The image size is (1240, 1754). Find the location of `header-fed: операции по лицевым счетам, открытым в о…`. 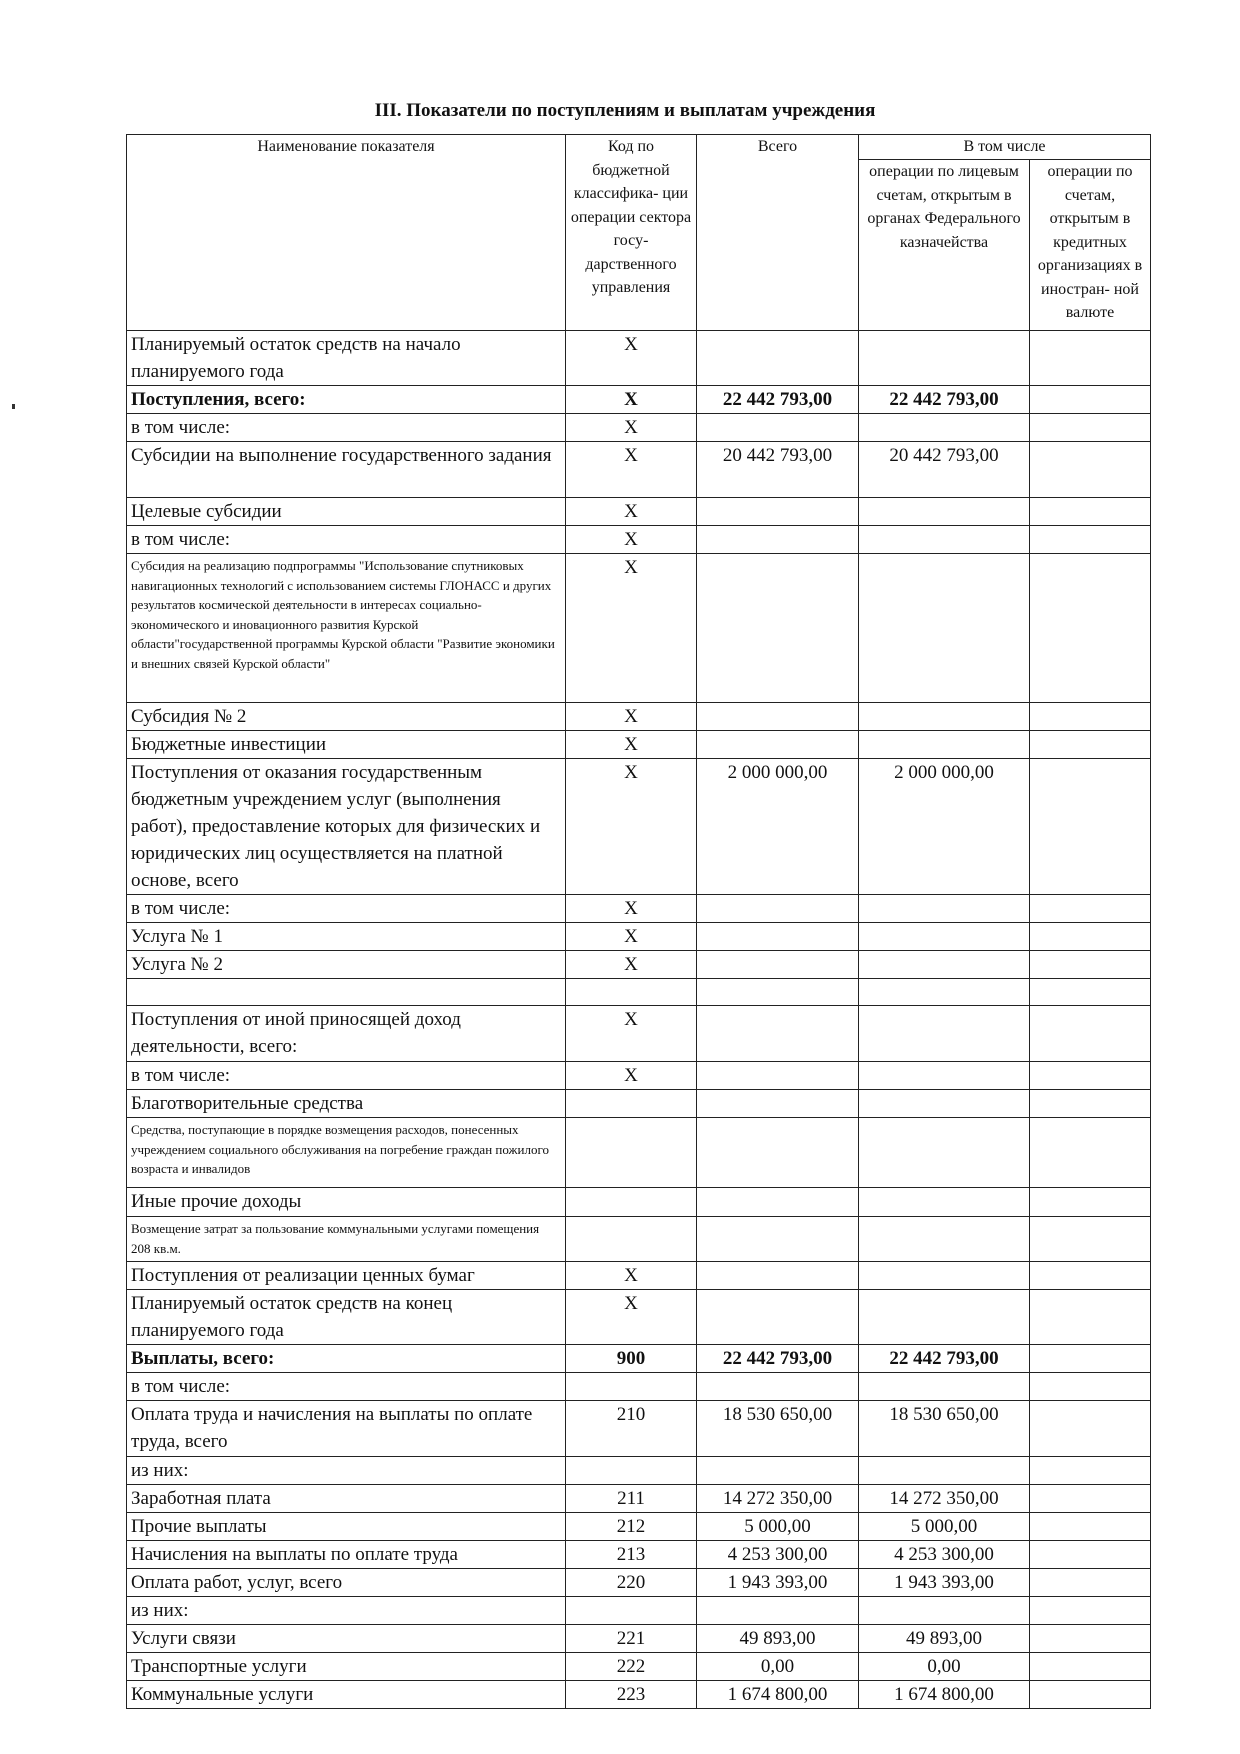

header-fed: операции по лицевым счетам, открытым в о… is located at coordinates (944, 245).